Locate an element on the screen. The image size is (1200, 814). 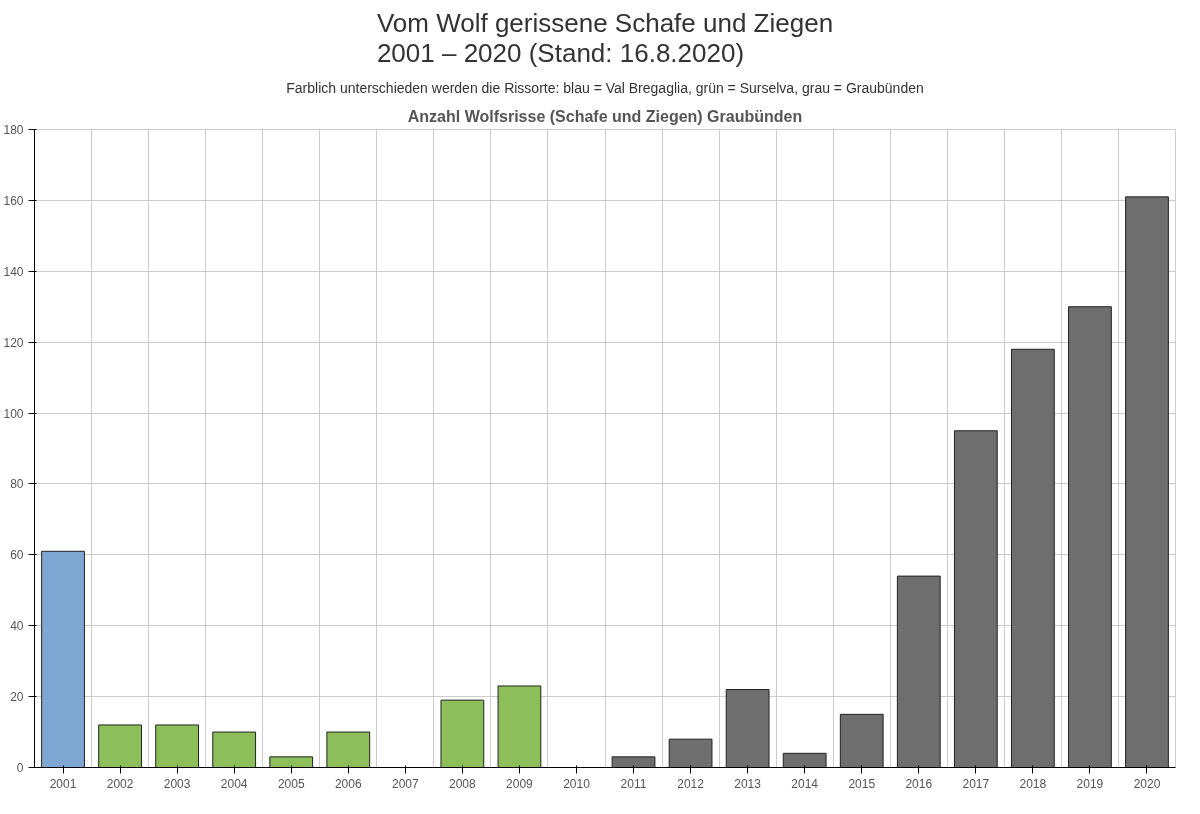
y-tick-label: 180 is located at coordinates (13, 130).